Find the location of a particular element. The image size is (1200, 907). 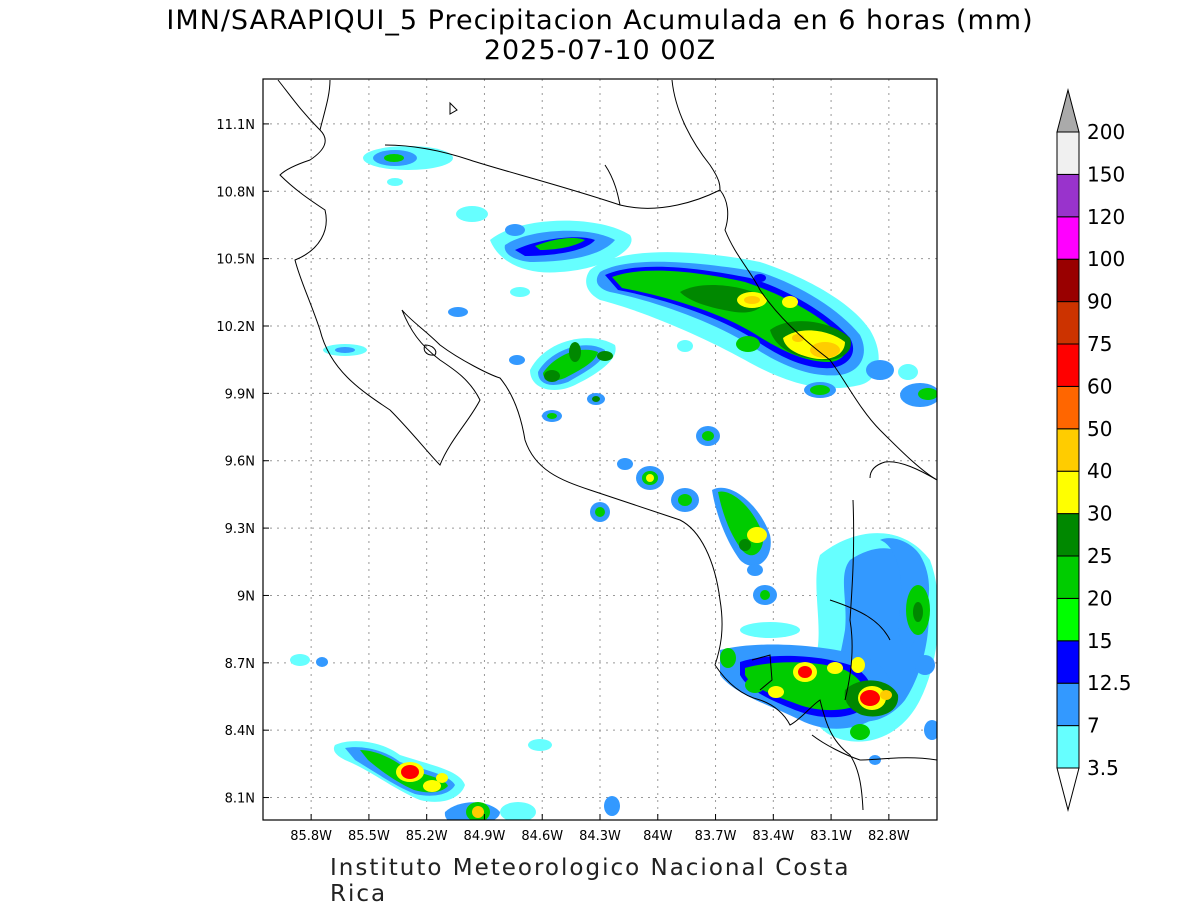

colorbar-level-label: 75 is located at coordinates (1099, 344).